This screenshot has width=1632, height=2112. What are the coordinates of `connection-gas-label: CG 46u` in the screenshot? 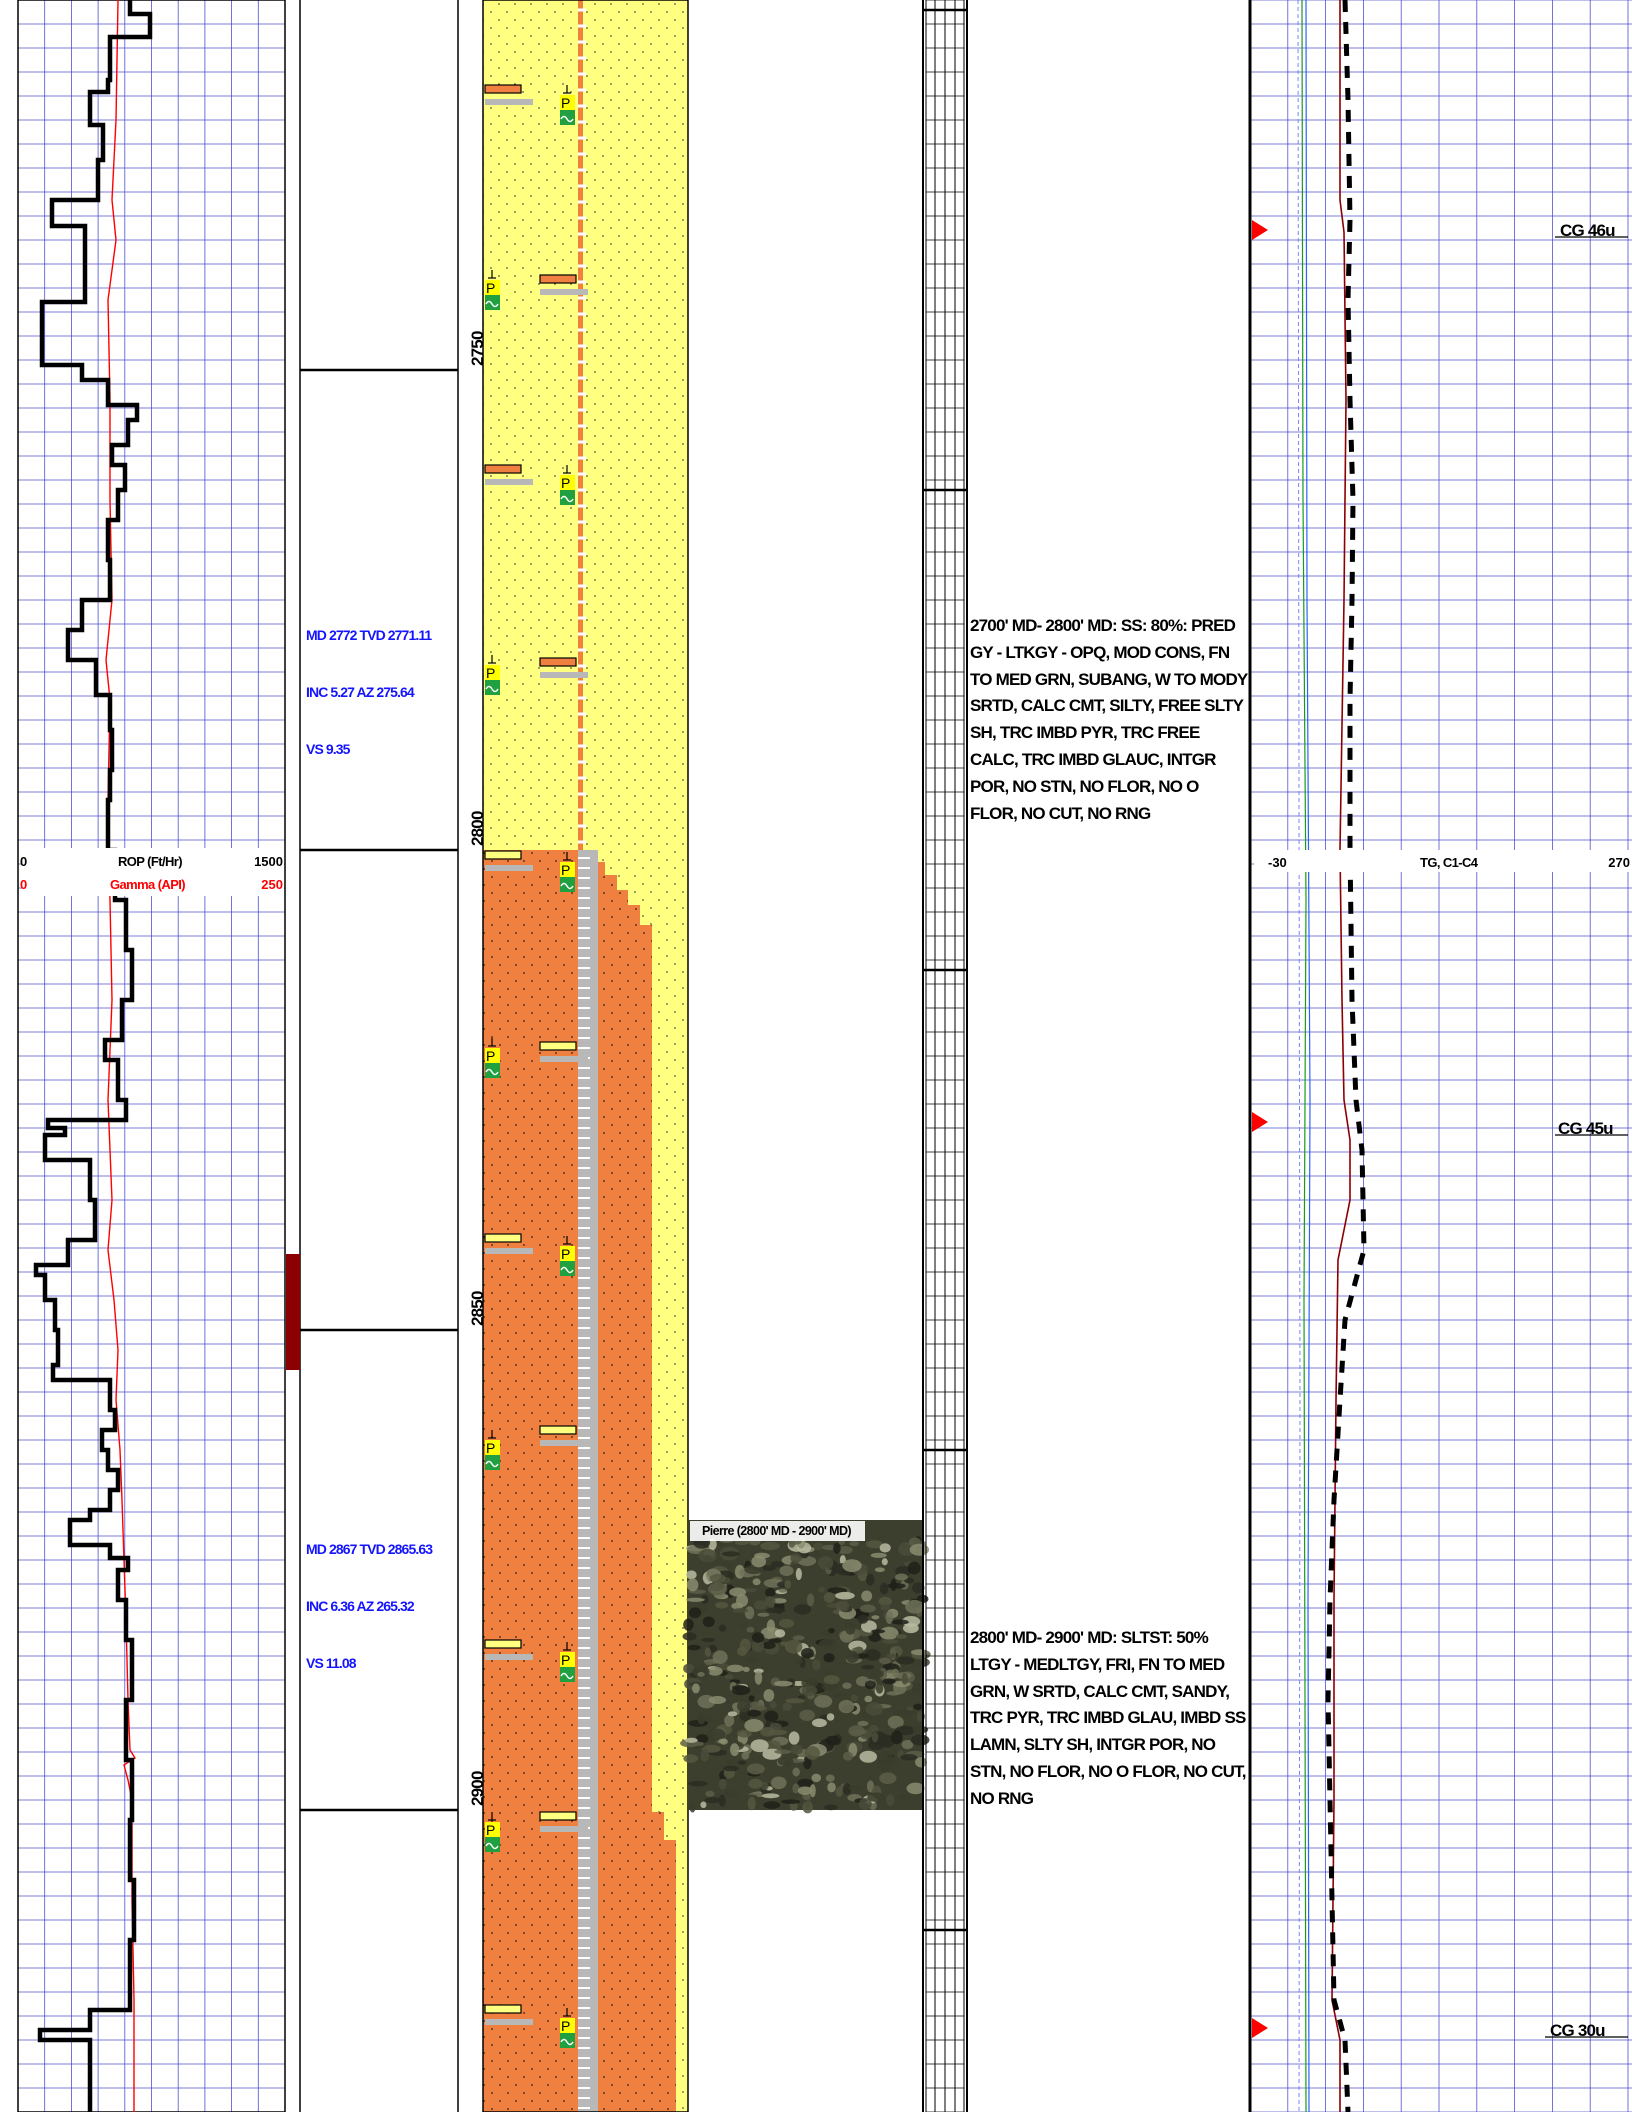 It's located at (1587, 230).